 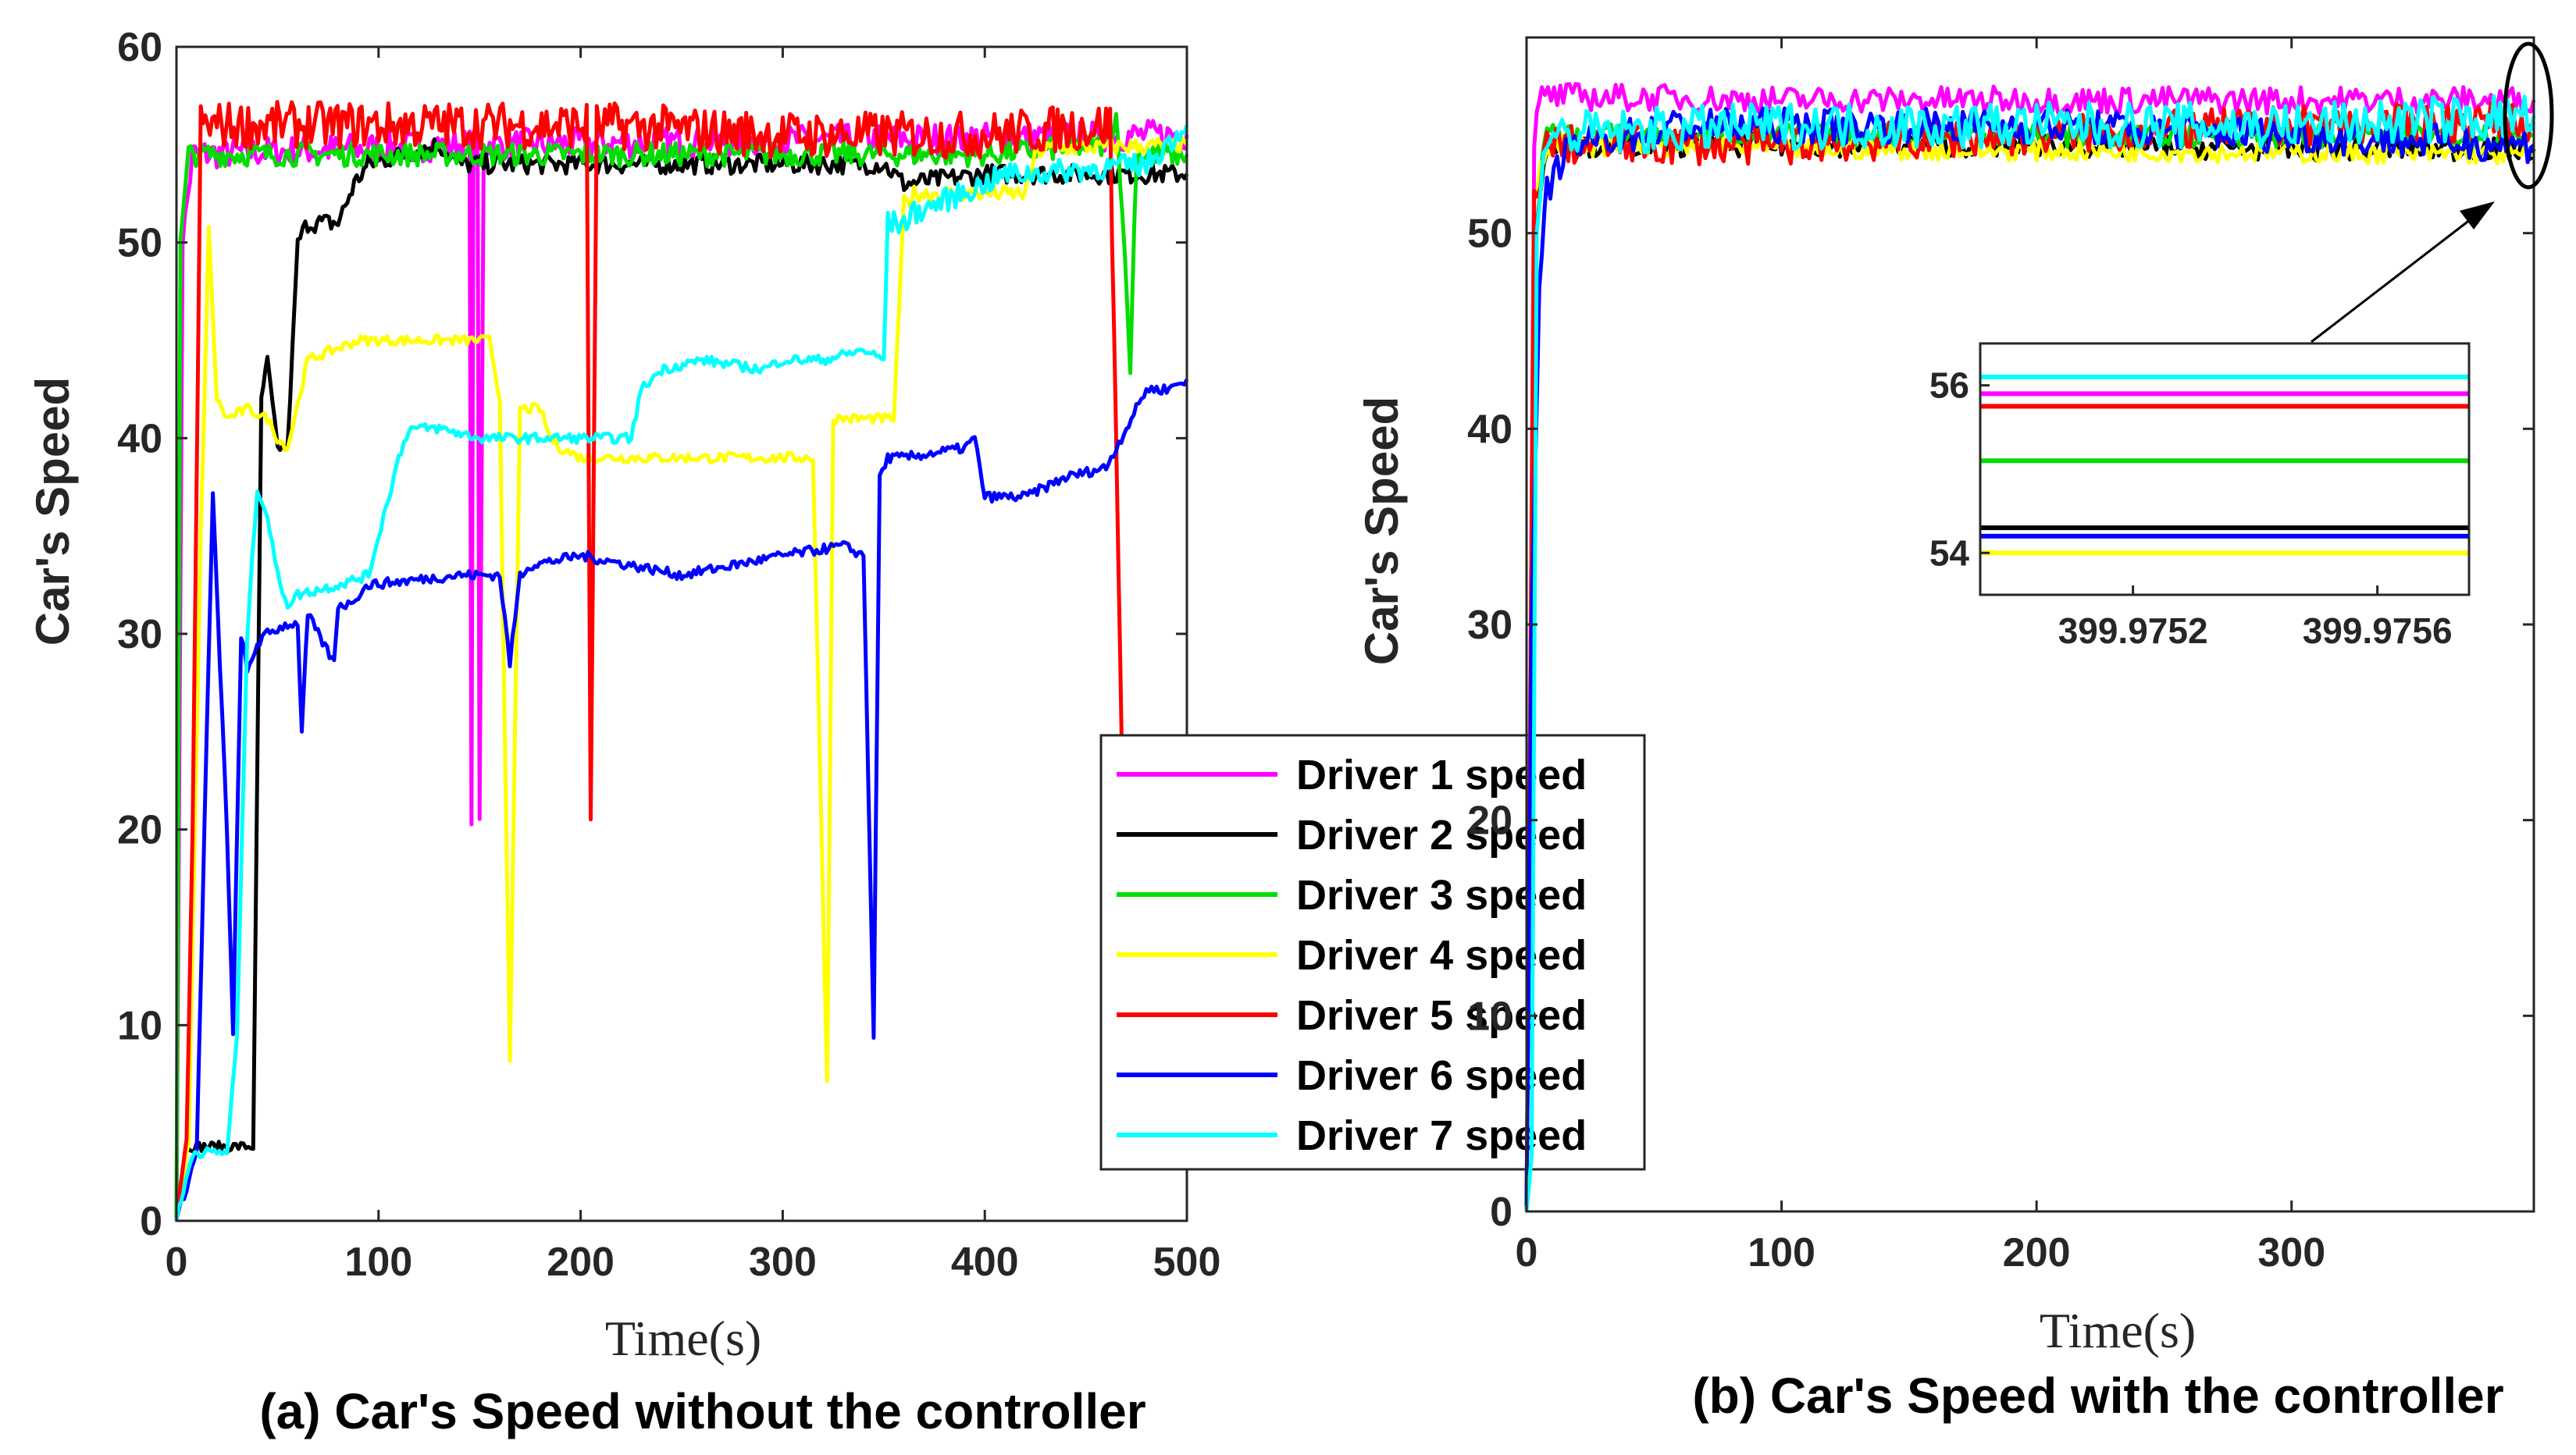 I want to click on y-tick-label: 60, so click(x=140, y=47).